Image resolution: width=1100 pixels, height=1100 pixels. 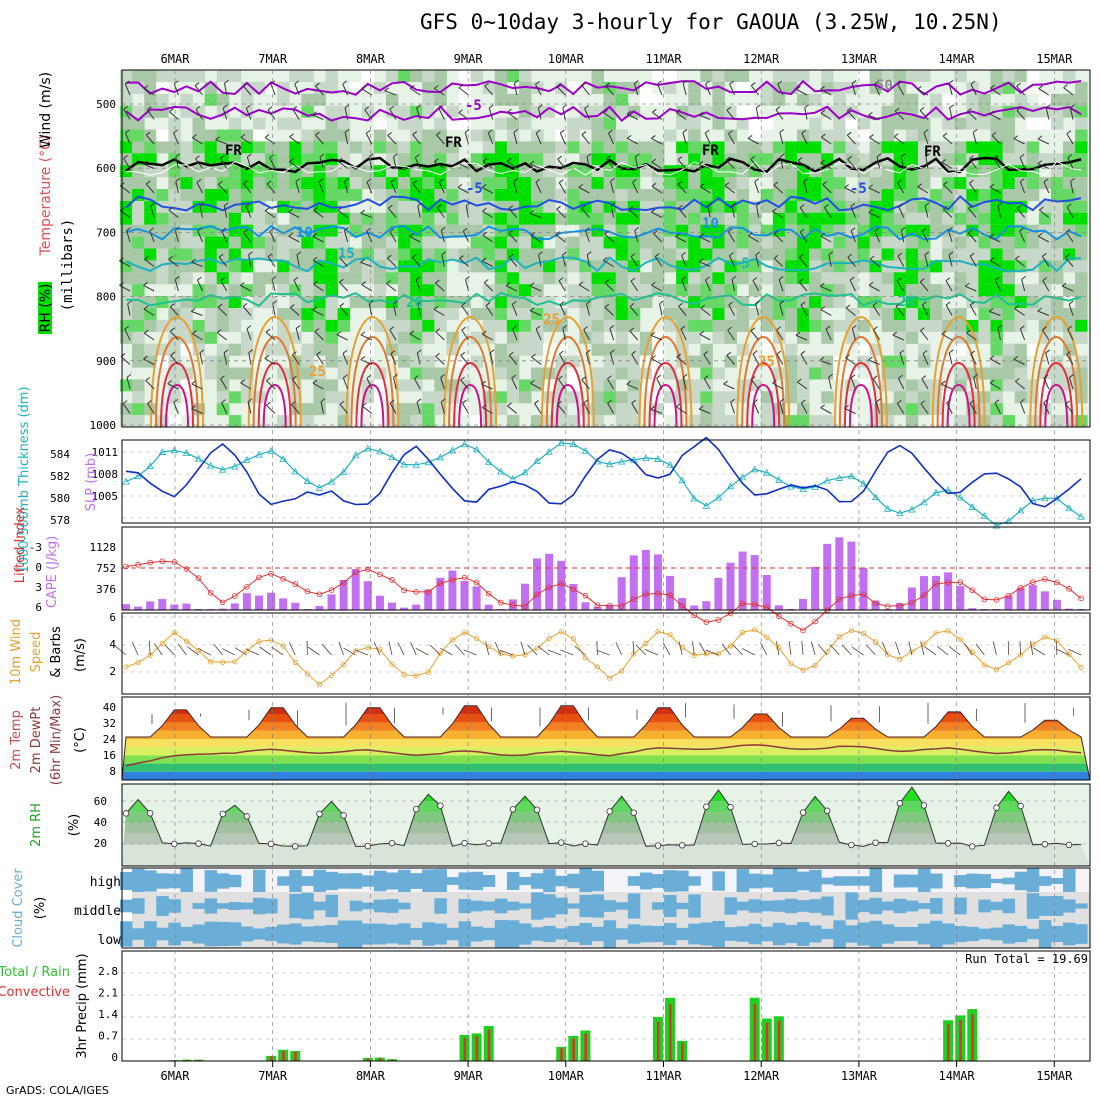 What do you see at coordinates (452, 640) in the screenshot?
I see `wind-speed-point` at bounding box center [452, 640].